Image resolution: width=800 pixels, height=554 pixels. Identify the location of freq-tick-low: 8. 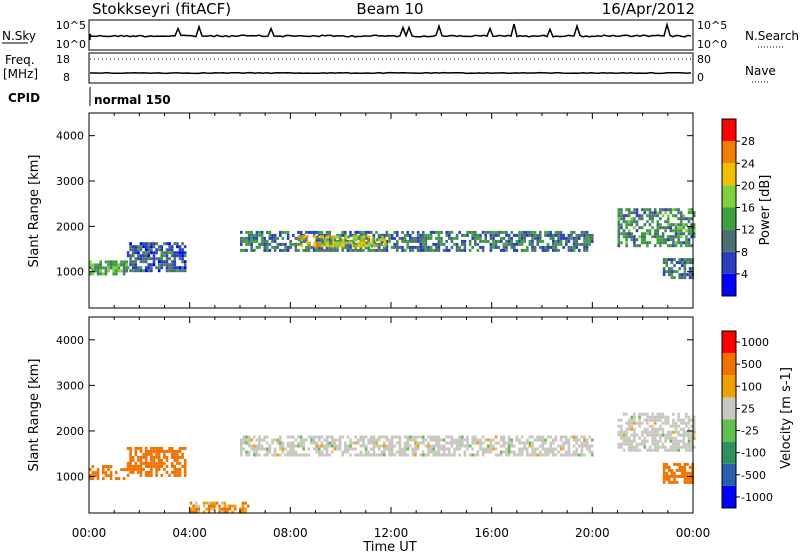
(66, 77).